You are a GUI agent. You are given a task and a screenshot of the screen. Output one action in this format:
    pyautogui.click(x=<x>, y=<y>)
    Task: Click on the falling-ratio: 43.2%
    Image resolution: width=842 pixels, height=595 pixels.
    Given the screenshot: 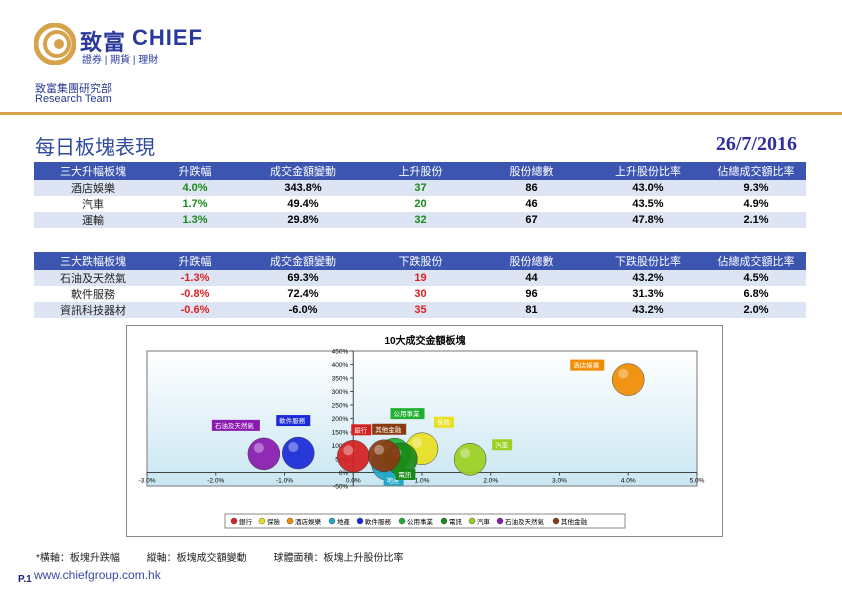 What is the action you would take?
    pyautogui.click(x=648, y=278)
    